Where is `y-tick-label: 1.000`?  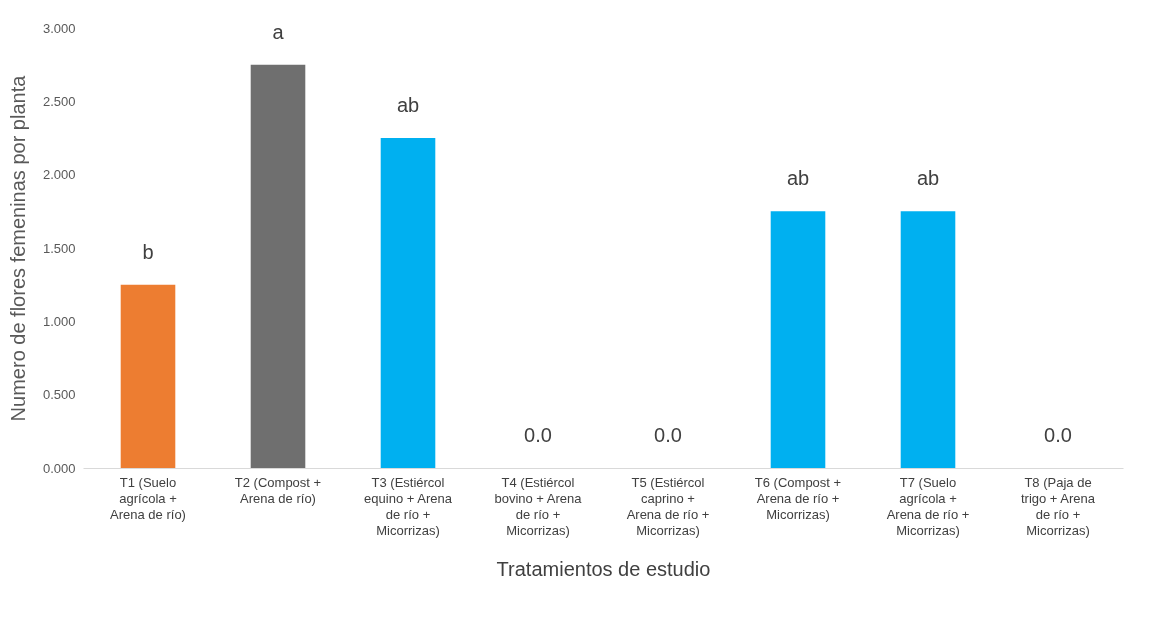
y-tick-label: 1.000 is located at coordinates (59, 321).